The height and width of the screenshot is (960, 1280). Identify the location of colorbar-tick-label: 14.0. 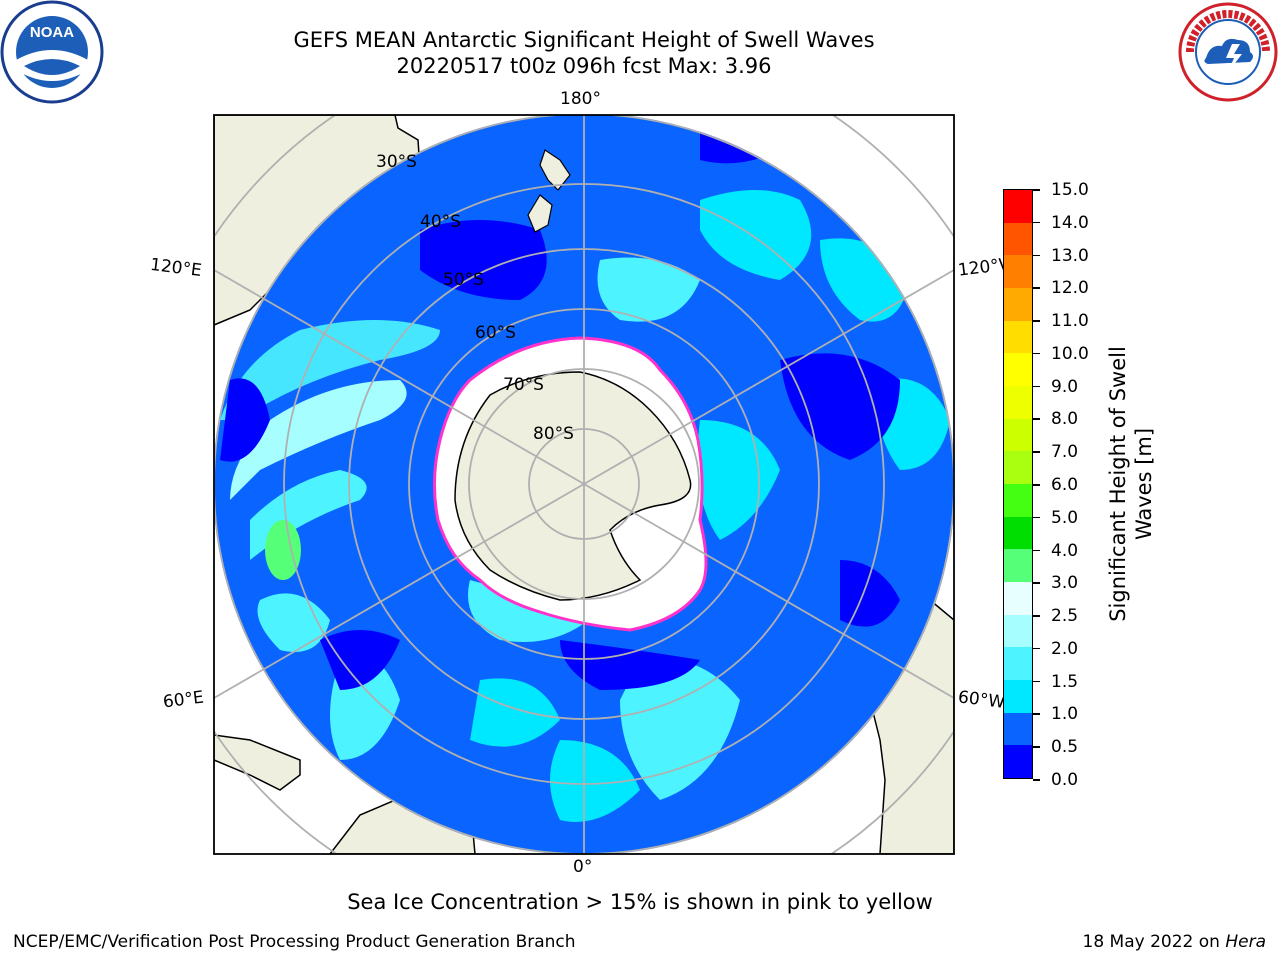
(1070, 222).